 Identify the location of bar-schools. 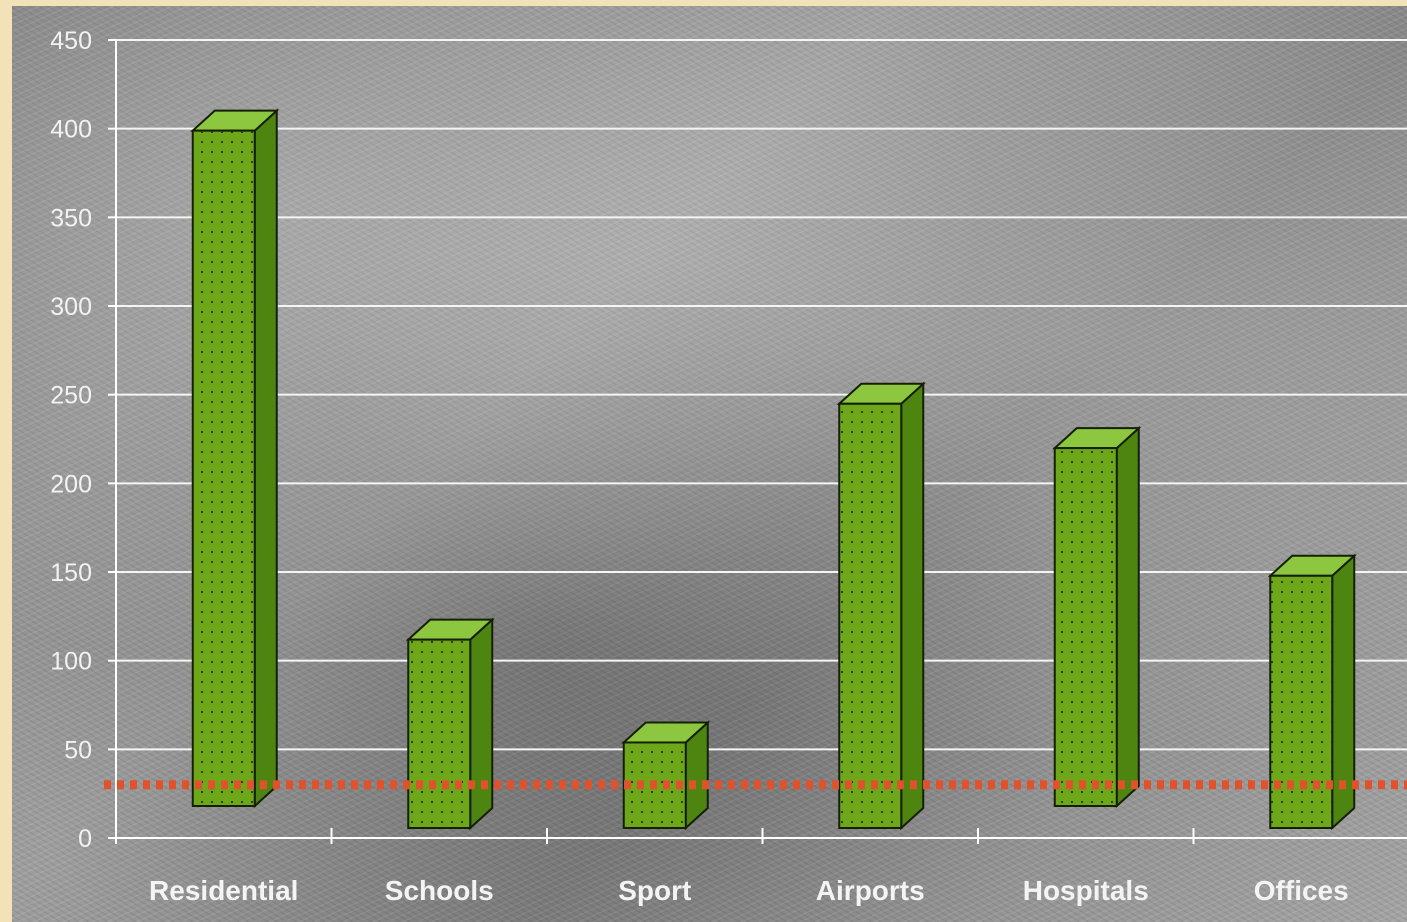
(450, 724).